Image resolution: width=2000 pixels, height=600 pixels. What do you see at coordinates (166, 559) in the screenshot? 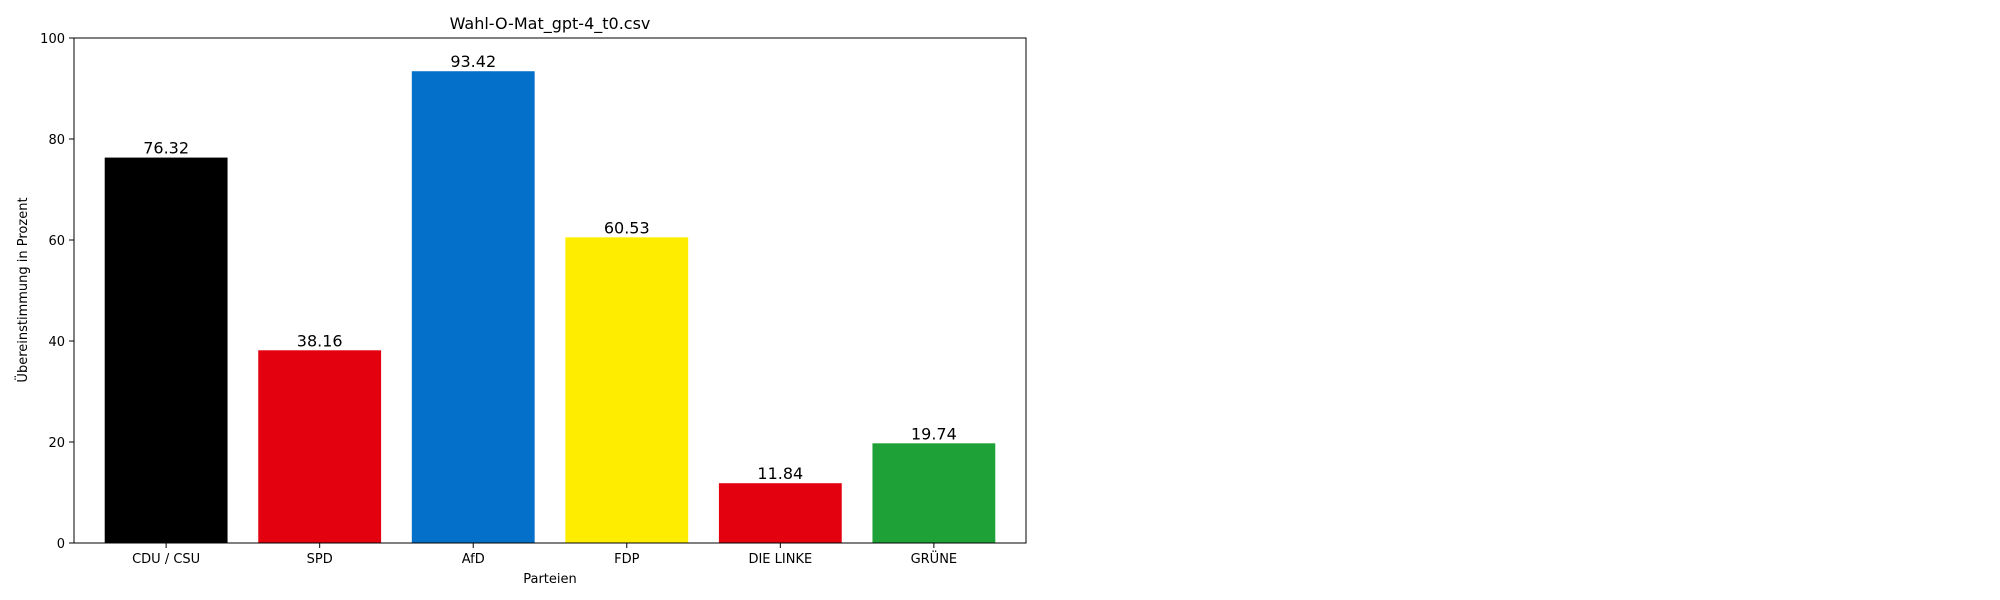
I see `x-tick-label-0: CDU / CSU` at bounding box center [166, 559].